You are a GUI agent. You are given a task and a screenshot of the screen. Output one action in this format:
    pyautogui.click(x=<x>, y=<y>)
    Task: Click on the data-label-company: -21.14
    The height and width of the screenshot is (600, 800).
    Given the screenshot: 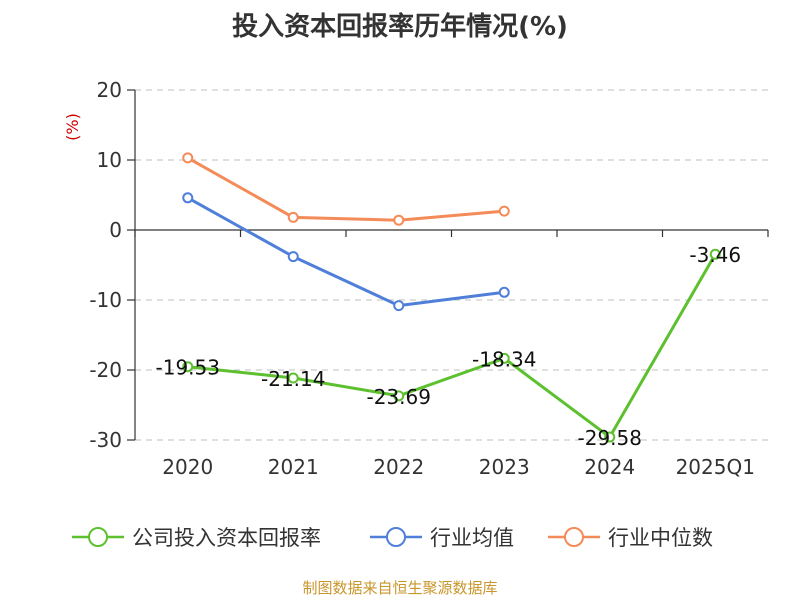 What is the action you would take?
    pyautogui.click(x=293, y=379)
    